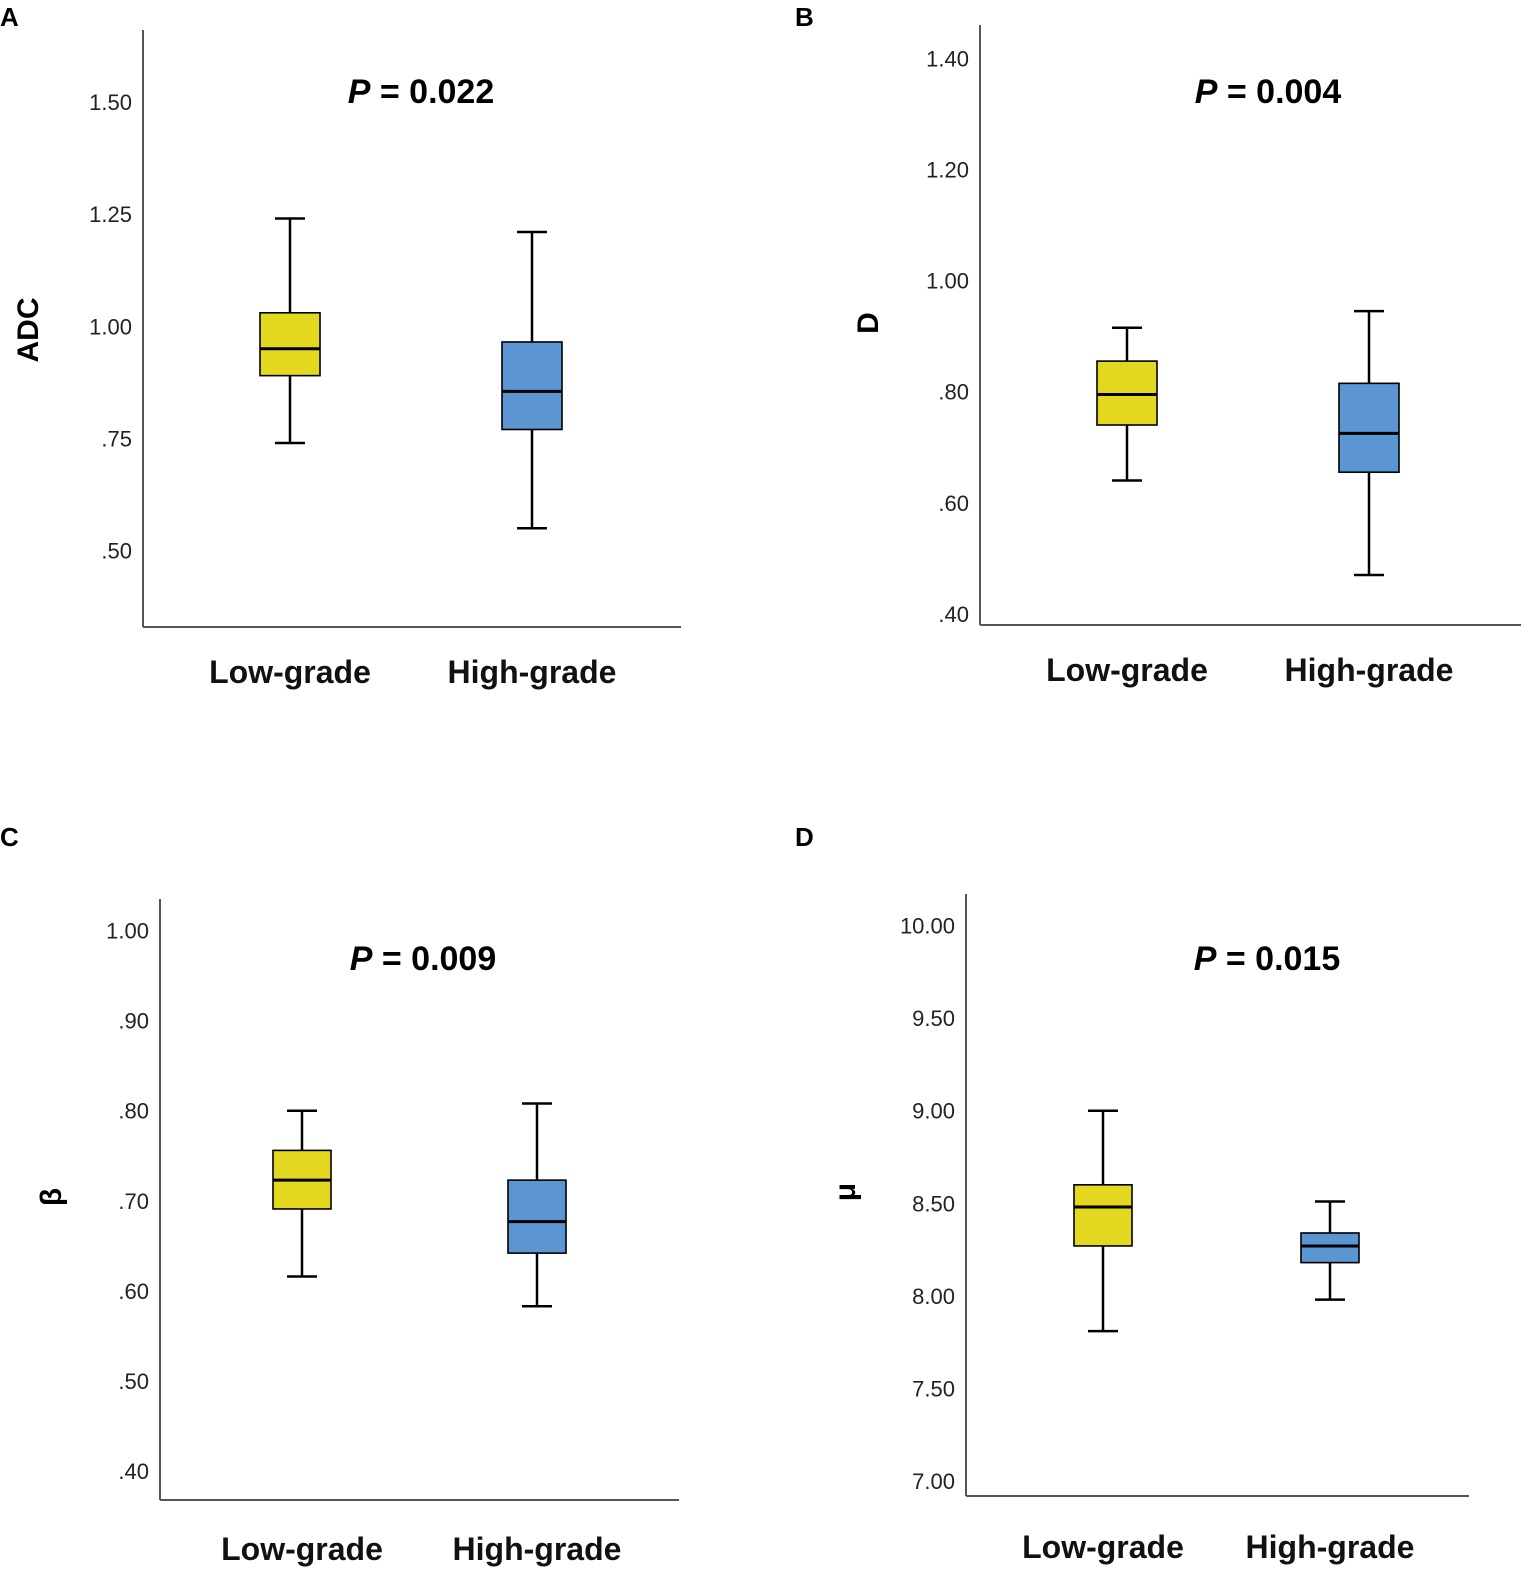  I want to click on y-tick-label: .75, so click(116, 438).